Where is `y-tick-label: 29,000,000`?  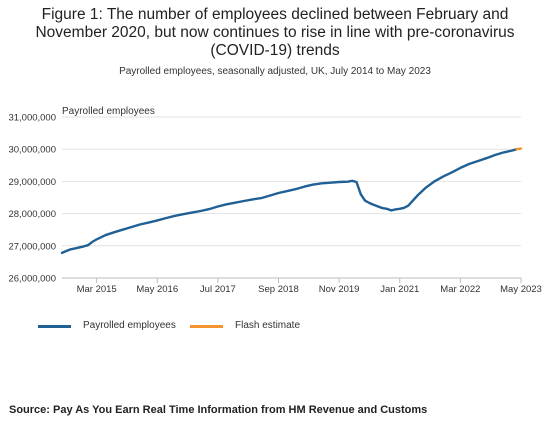 y-tick-label: 29,000,000 is located at coordinates (32, 182).